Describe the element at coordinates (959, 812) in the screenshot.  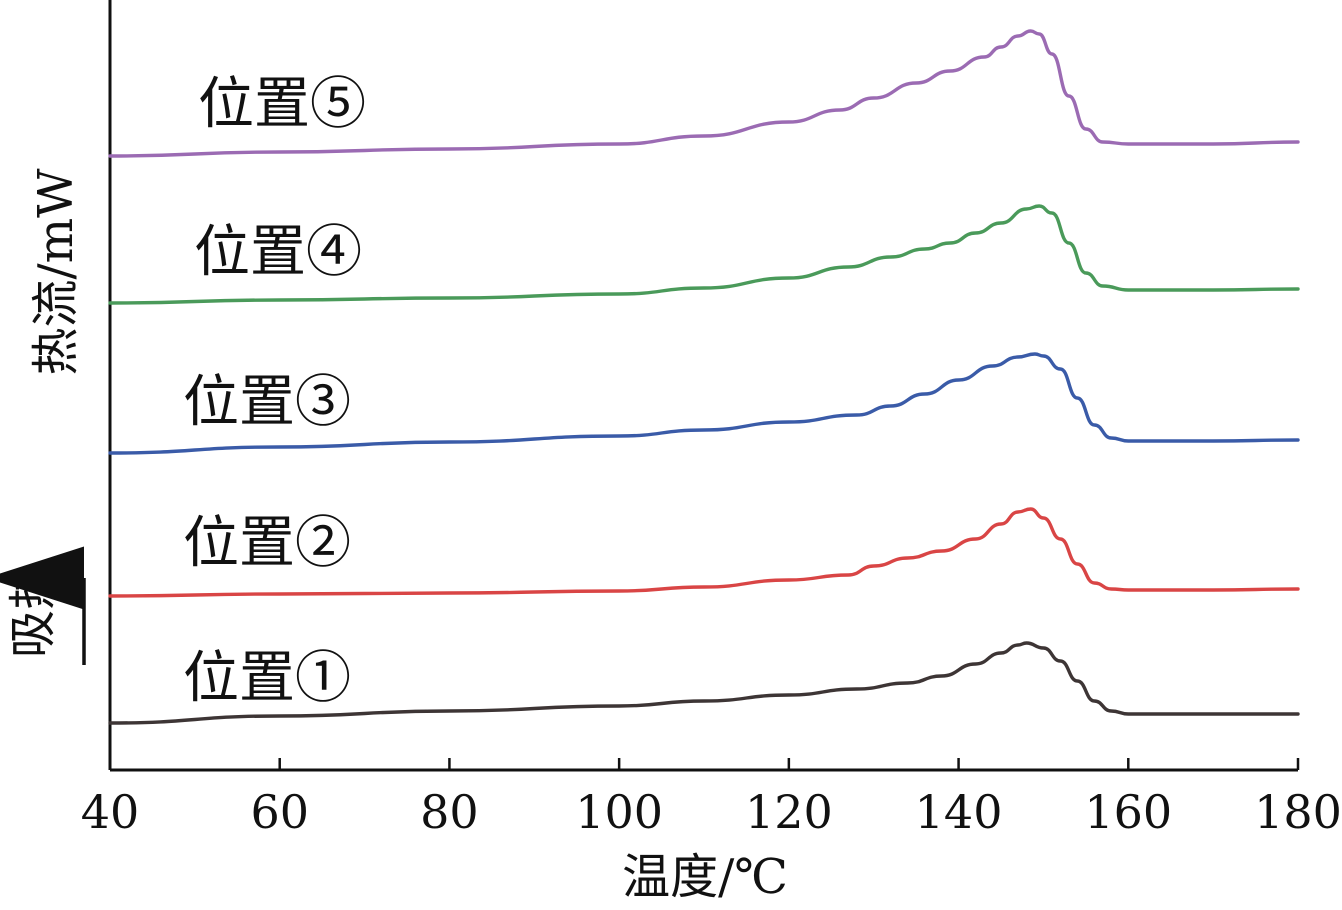
I see `x-tick-label: 140` at that location.